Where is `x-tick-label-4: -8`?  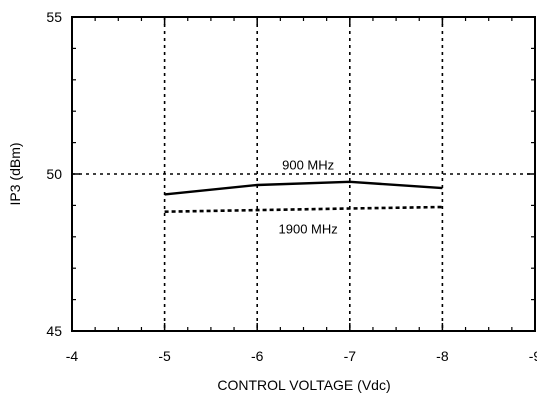 x-tick-label-4: -8 is located at coordinates (442, 356).